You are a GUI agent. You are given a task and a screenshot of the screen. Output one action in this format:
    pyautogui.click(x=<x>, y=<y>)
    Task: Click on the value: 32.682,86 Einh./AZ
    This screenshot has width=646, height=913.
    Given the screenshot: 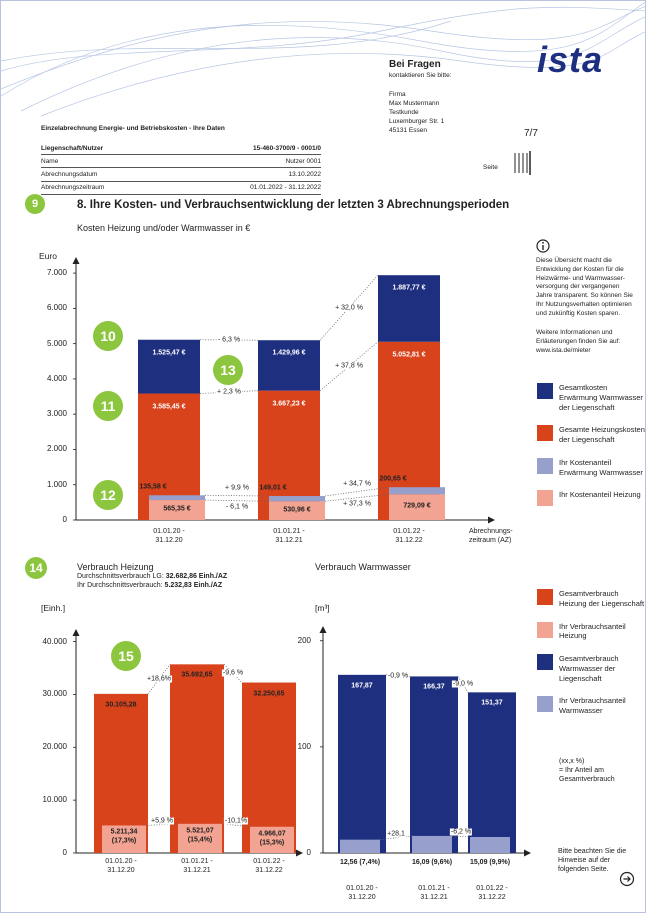 What is the action you would take?
    pyautogui.click(x=196, y=576)
    